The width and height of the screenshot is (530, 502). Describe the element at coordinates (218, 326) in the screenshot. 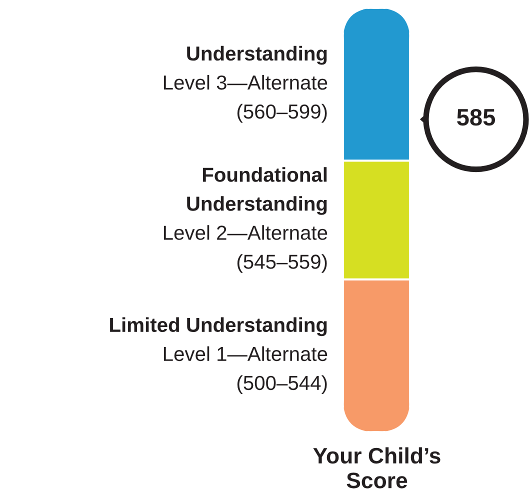

I see `series-label: Limited Understanding` at that location.